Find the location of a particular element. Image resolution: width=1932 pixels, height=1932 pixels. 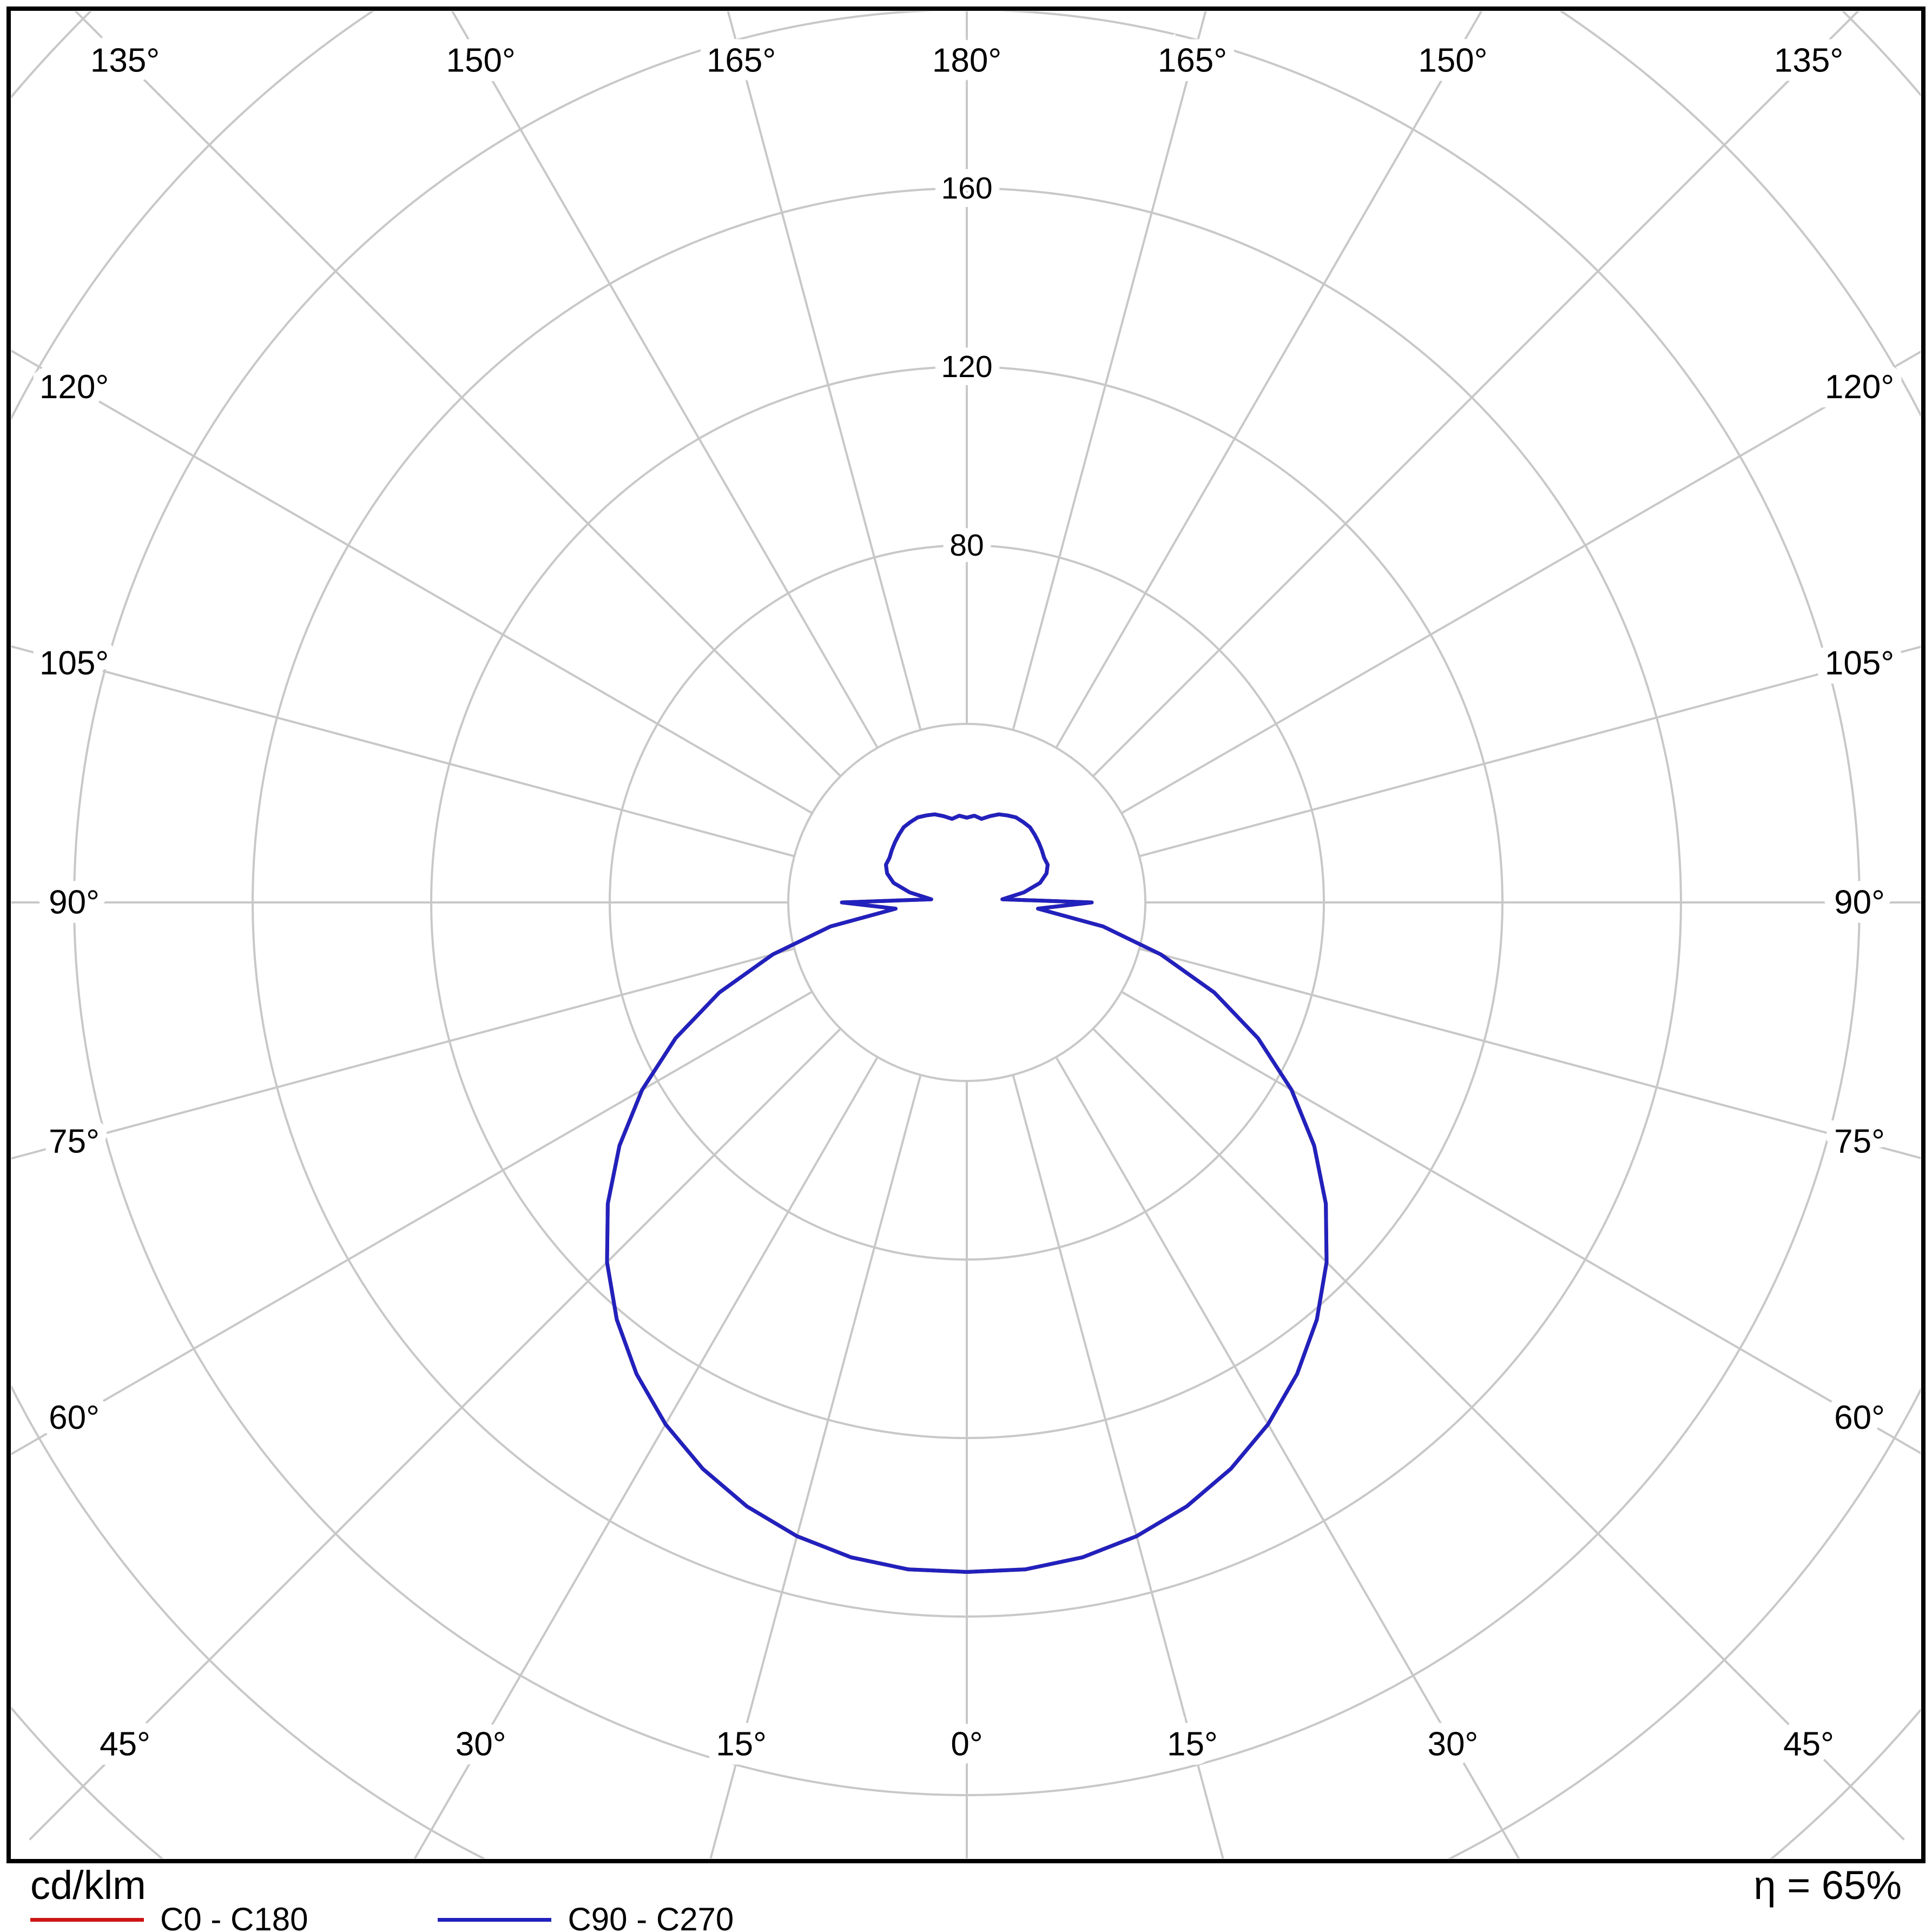

radial-labels: 80 120 160 is located at coordinates (966, 367).